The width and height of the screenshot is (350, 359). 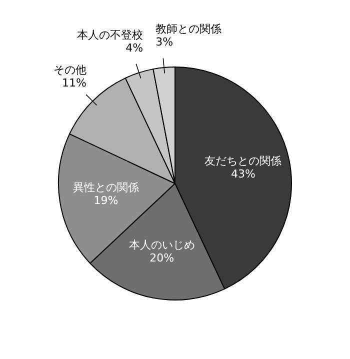 What do you see at coordinates (243, 174) in the screenshot?
I see `data-label: 43%` at bounding box center [243, 174].